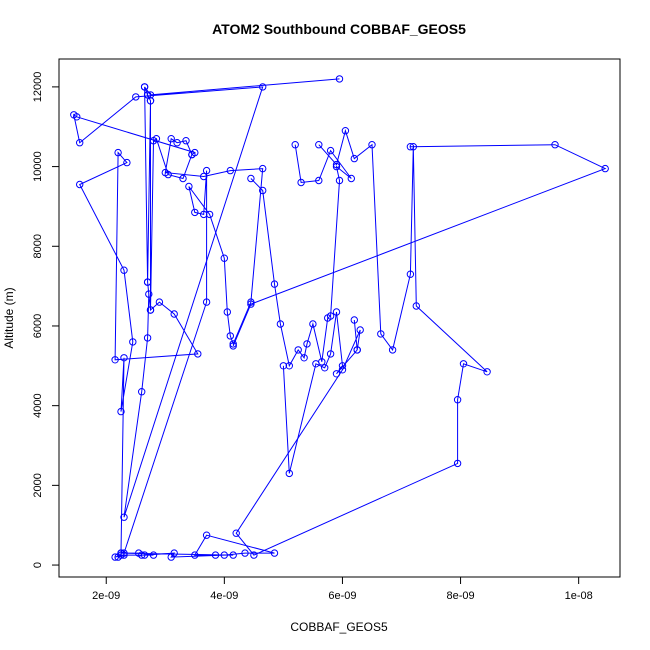 The height and width of the screenshot is (650, 650). I want to click on y-tick-label: 0, so click(38, 565).